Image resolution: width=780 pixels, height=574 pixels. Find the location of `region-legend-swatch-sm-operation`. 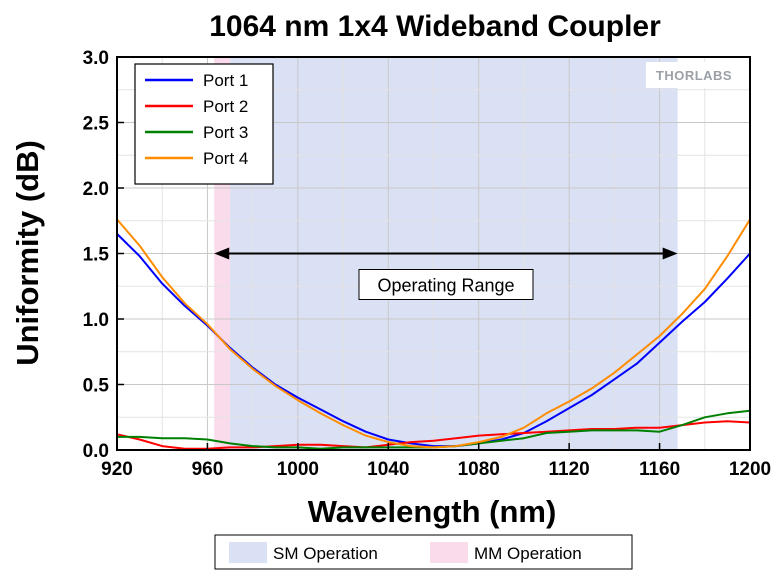

region-legend-swatch-sm-operation is located at coordinates (248, 552).